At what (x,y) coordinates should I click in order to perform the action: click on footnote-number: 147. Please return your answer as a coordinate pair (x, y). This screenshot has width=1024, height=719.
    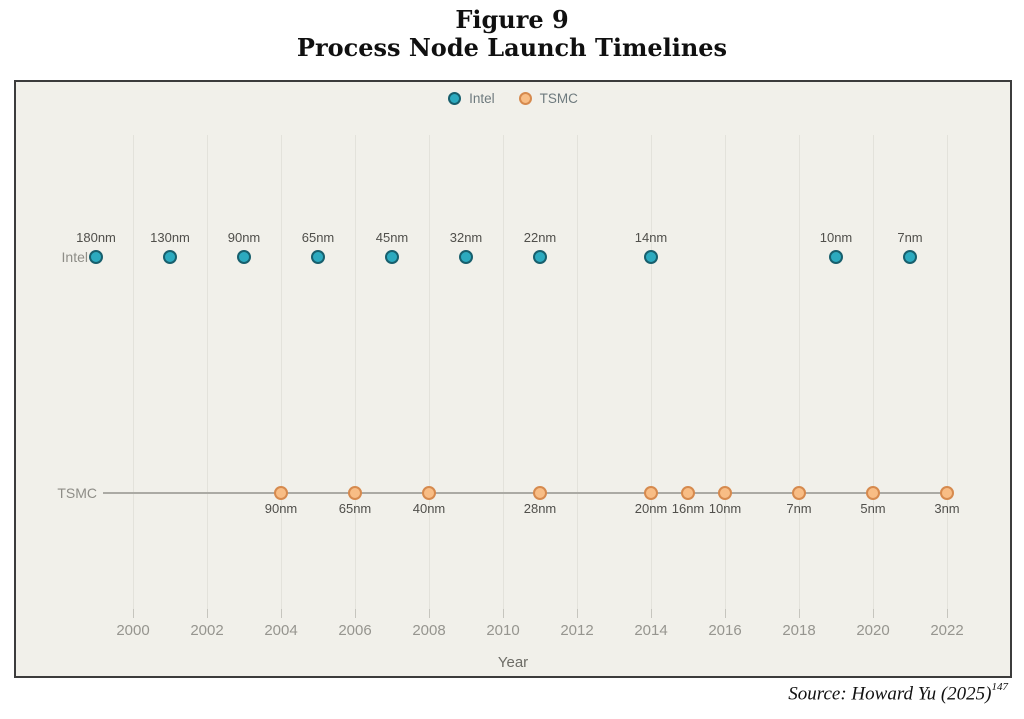
    Looking at the image, I should click on (1000, 687).